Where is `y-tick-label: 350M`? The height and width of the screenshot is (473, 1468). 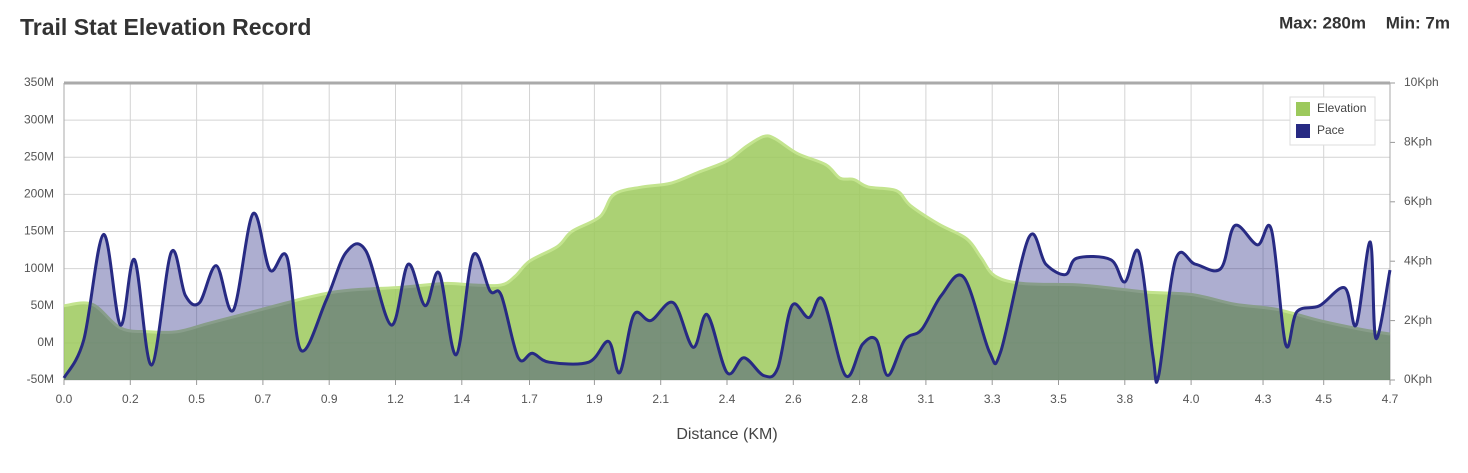
y-tick-label: 350M is located at coordinates (39, 82).